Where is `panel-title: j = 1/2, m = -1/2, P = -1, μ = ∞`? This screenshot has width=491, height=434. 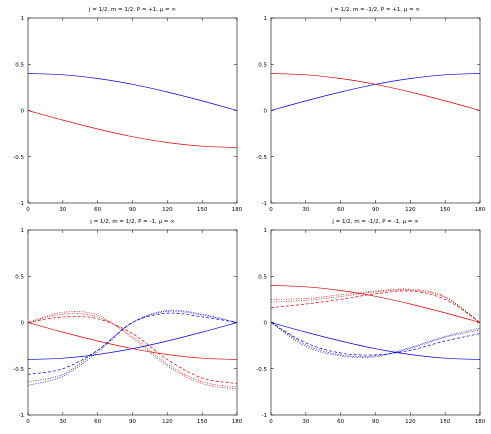
panel-title: j = 1/2, m = -1/2, P = -1, μ = ∞ is located at coordinates (374, 222).